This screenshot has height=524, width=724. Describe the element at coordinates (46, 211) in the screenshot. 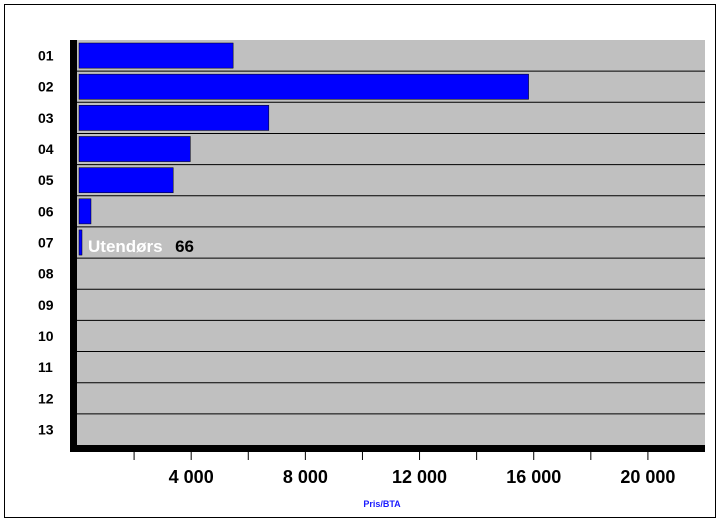

I see `category-label-06: 06` at that location.